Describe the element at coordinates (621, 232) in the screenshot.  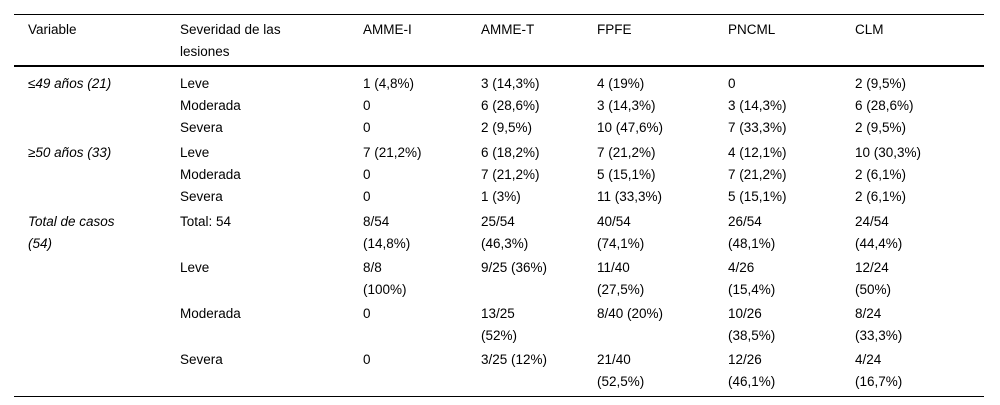
I see `value-cell: 40/54 (74,1%)` at that location.